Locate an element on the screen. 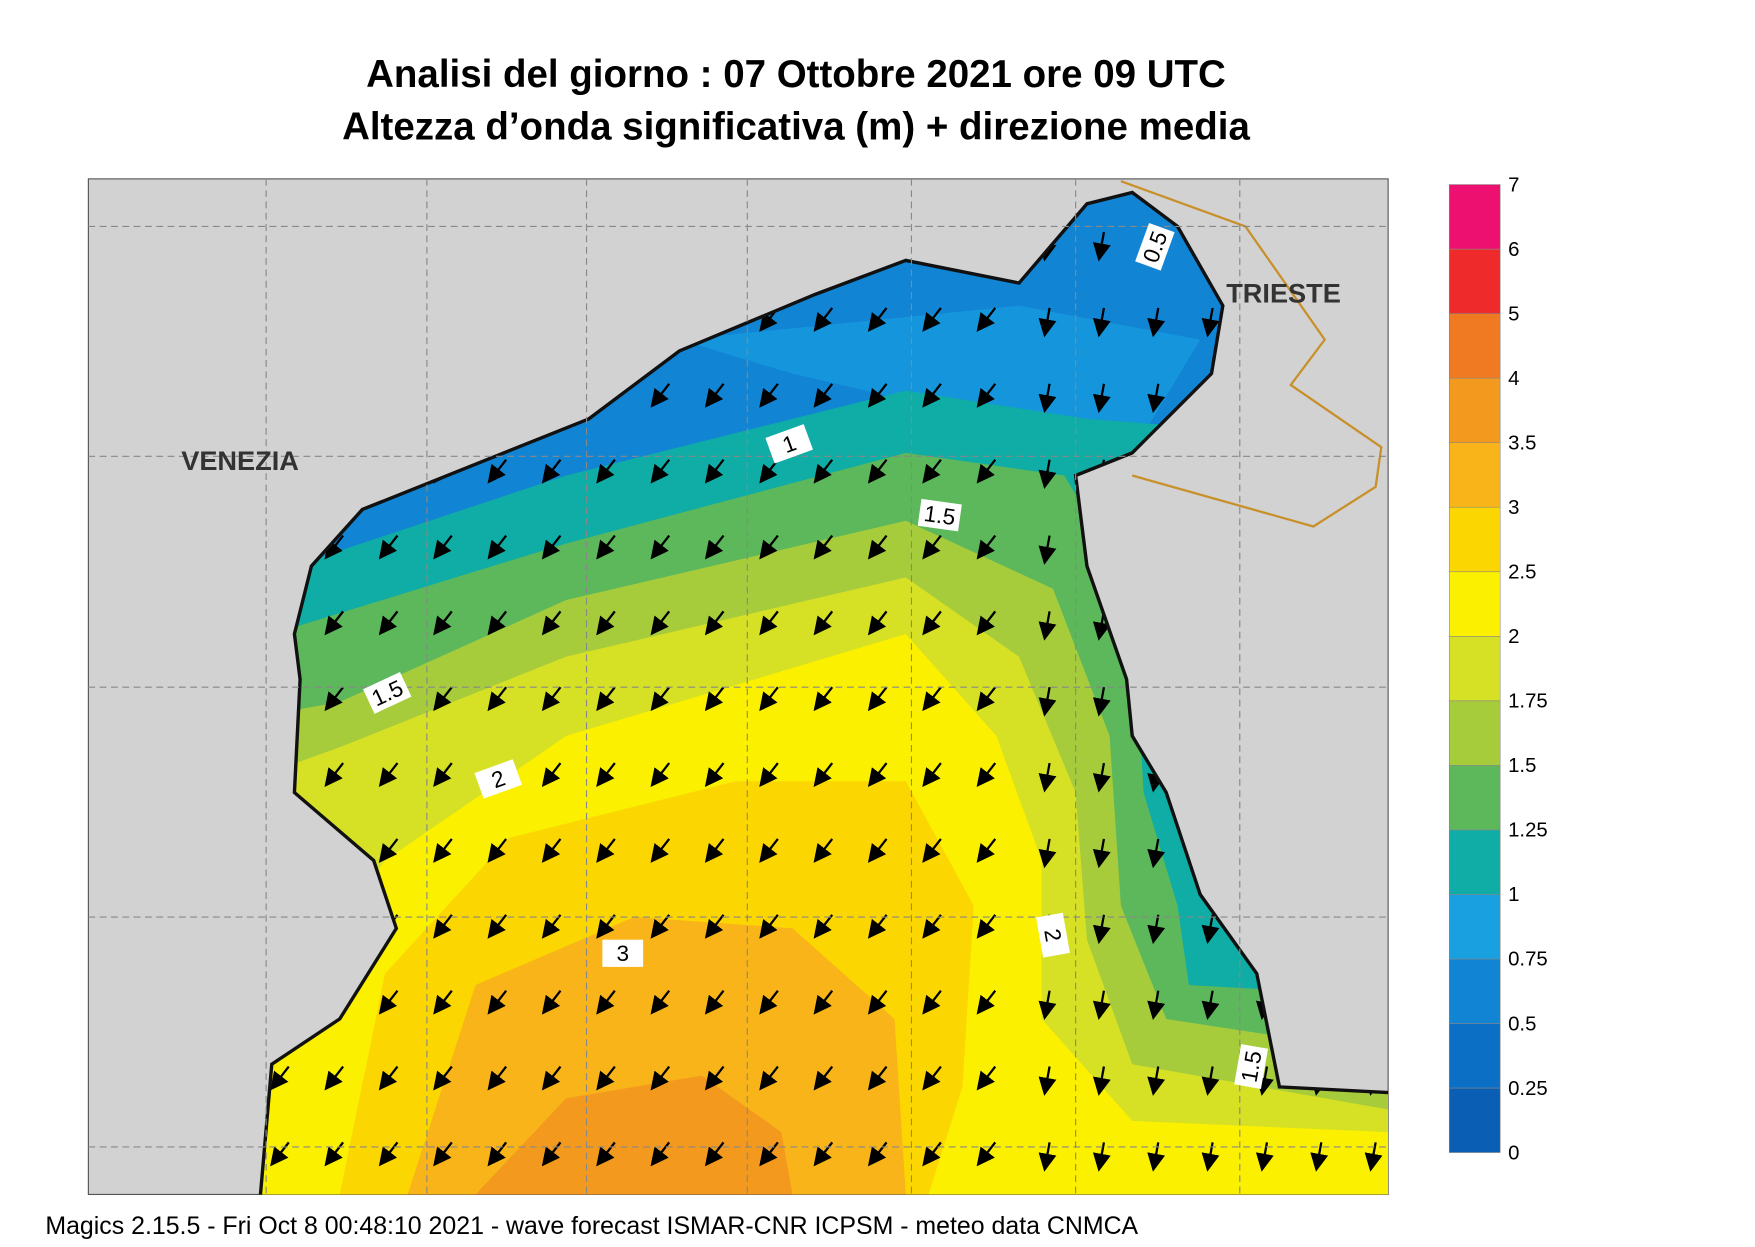 Image resolution: width=1755 pixels, height=1247 pixels. colorbar-label: 5 is located at coordinates (1513, 314).